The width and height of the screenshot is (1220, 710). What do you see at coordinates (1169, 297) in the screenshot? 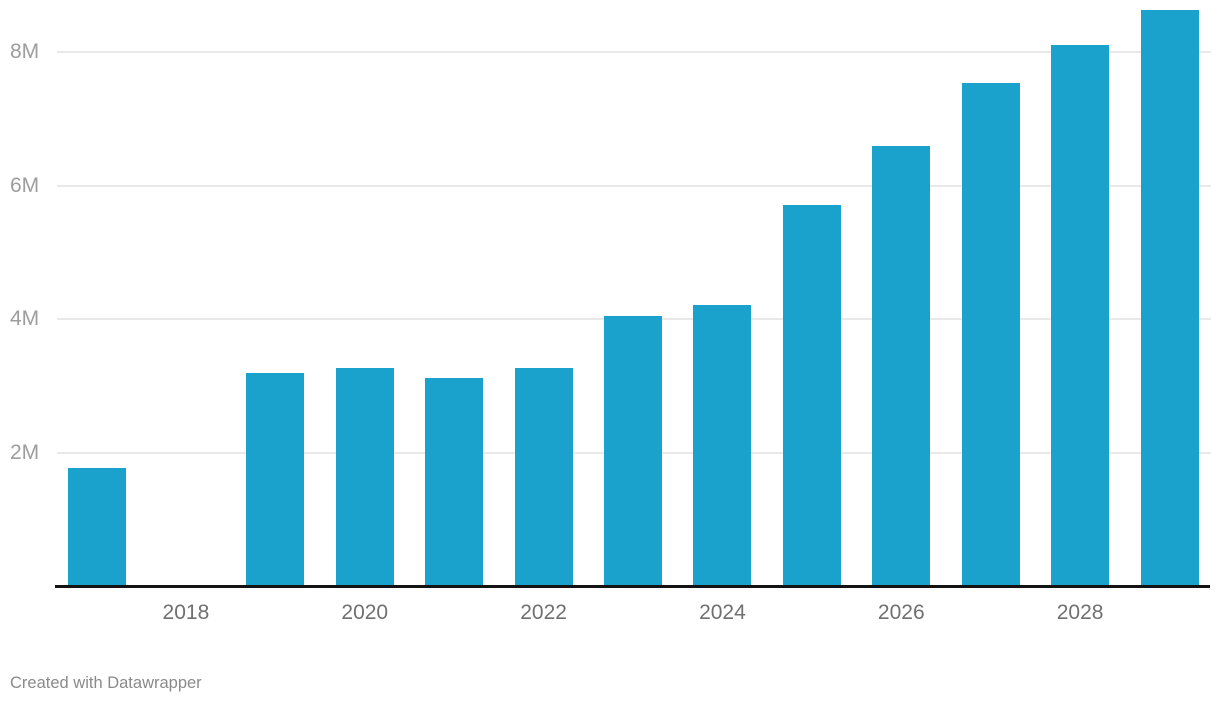
I see `bar-2029` at bounding box center [1169, 297].